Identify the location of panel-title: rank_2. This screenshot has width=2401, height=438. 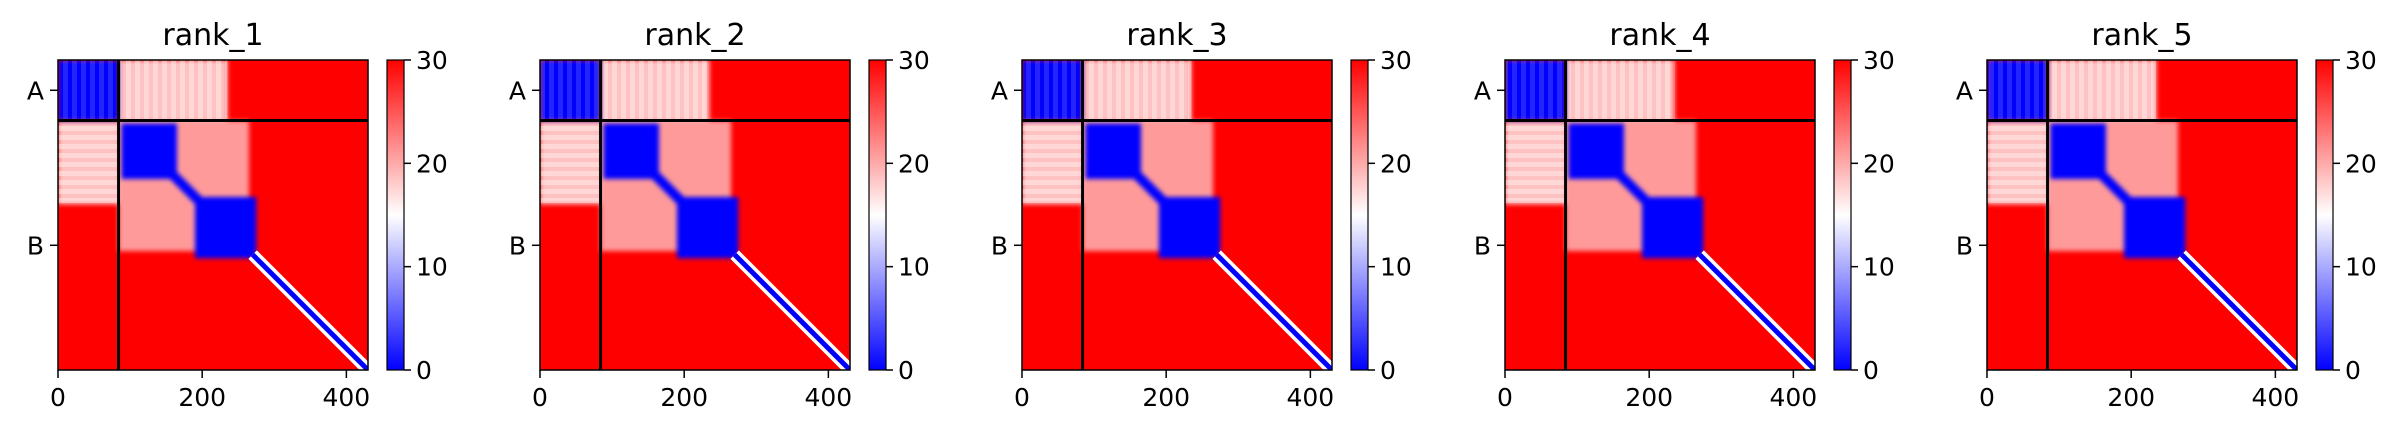
(694, 35).